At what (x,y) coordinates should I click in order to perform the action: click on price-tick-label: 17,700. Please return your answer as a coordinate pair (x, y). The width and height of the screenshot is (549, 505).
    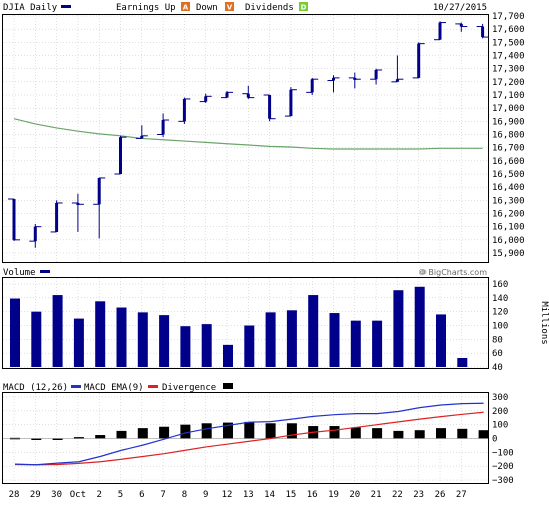
    Looking at the image, I should click on (508, 17).